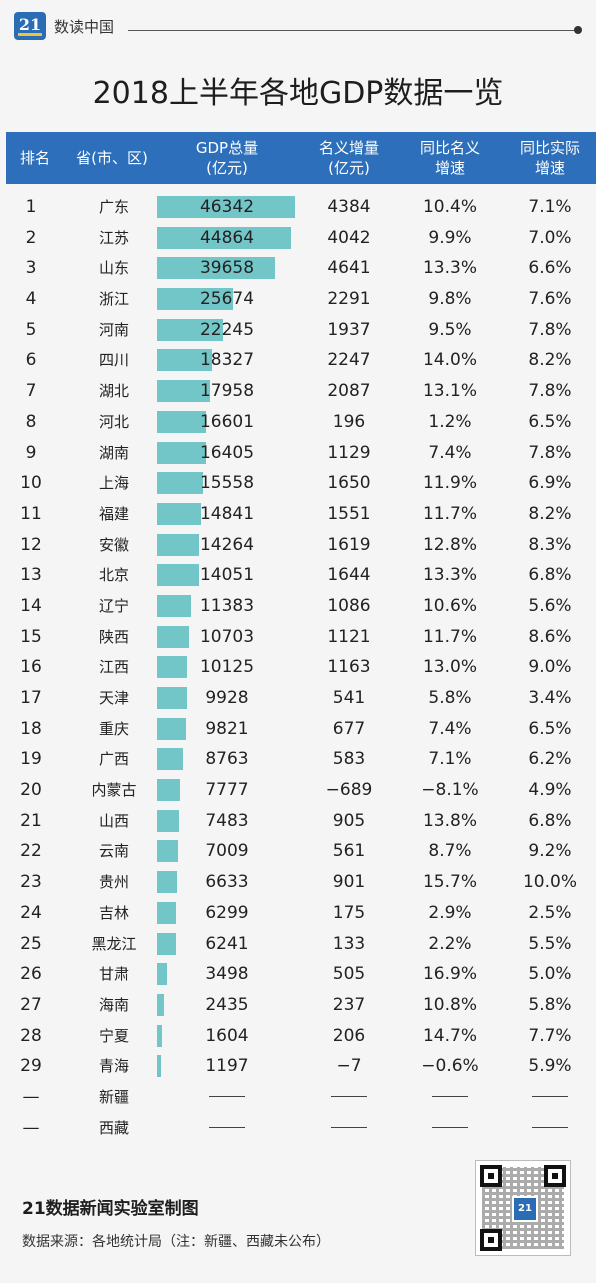 The image size is (596, 1283). What do you see at coordinates (449, 268) in the screenshot?
I see `nominal-growth-cell: 13.3%` at bounding box center [449, 268].